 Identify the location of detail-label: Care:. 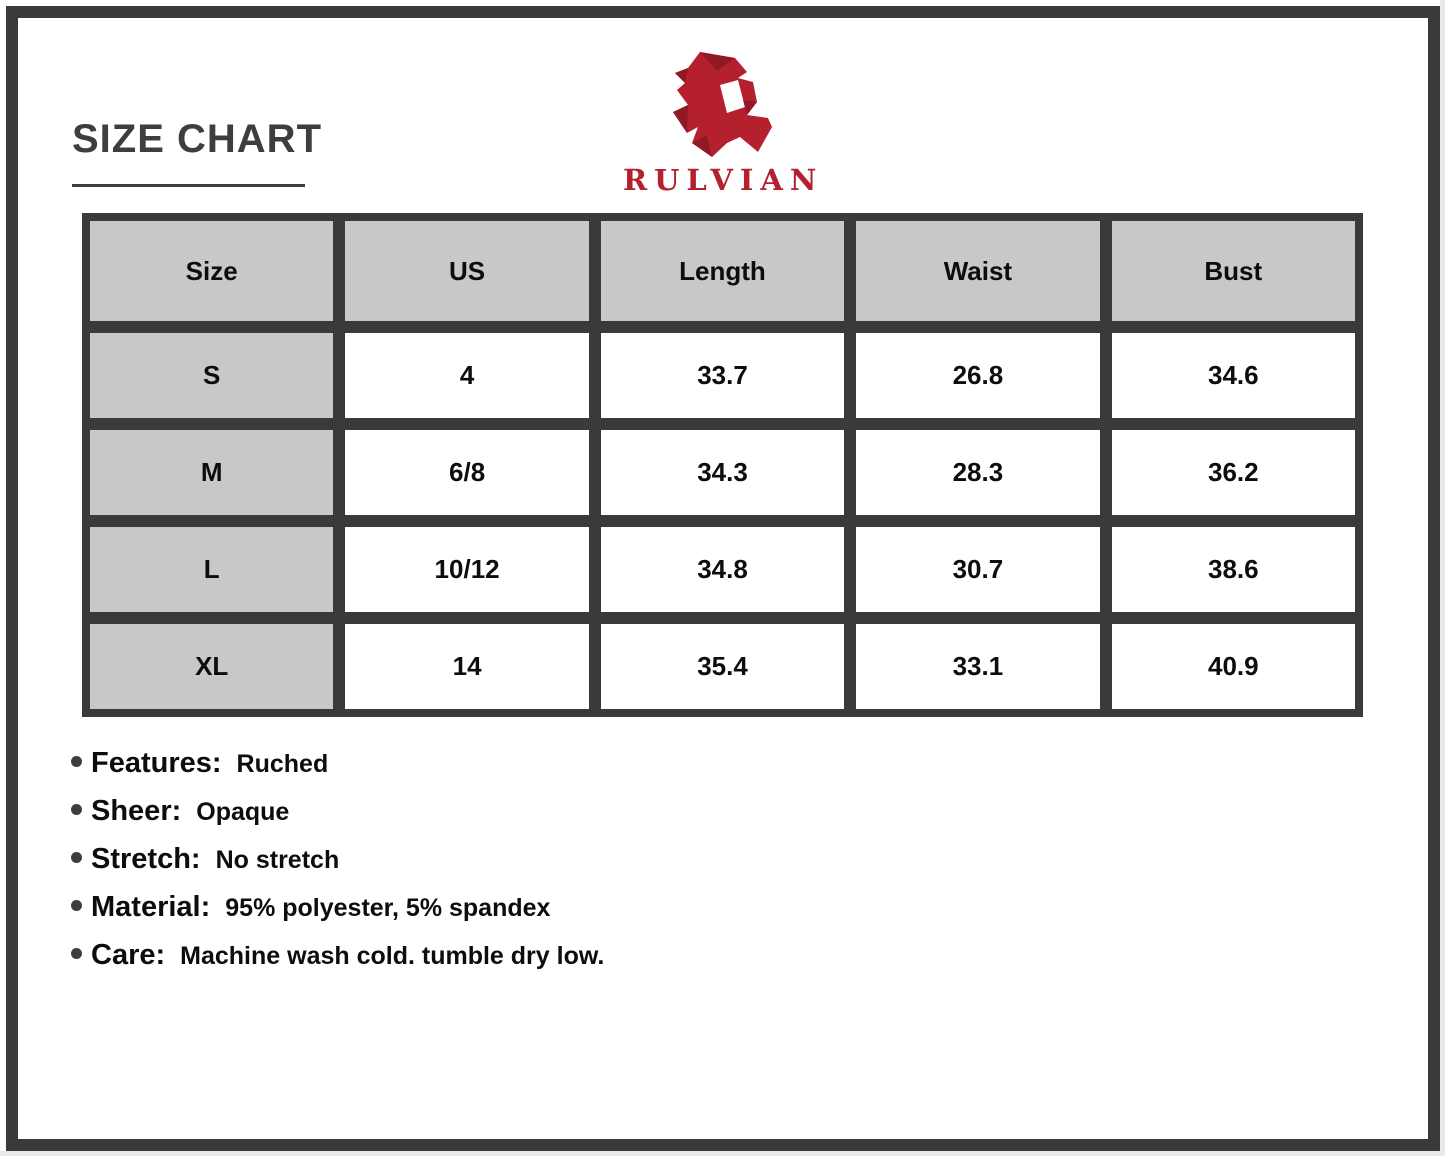
(128, 955).